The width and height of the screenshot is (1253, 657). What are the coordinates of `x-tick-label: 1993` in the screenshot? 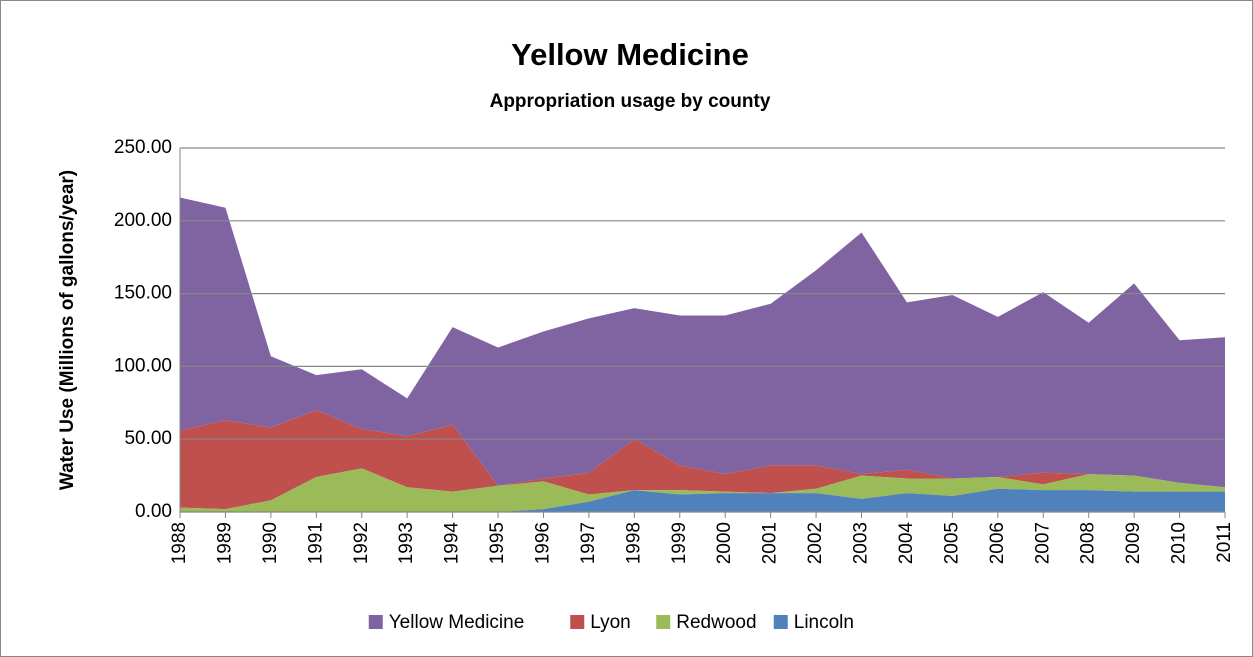 It's located at (406, 543).